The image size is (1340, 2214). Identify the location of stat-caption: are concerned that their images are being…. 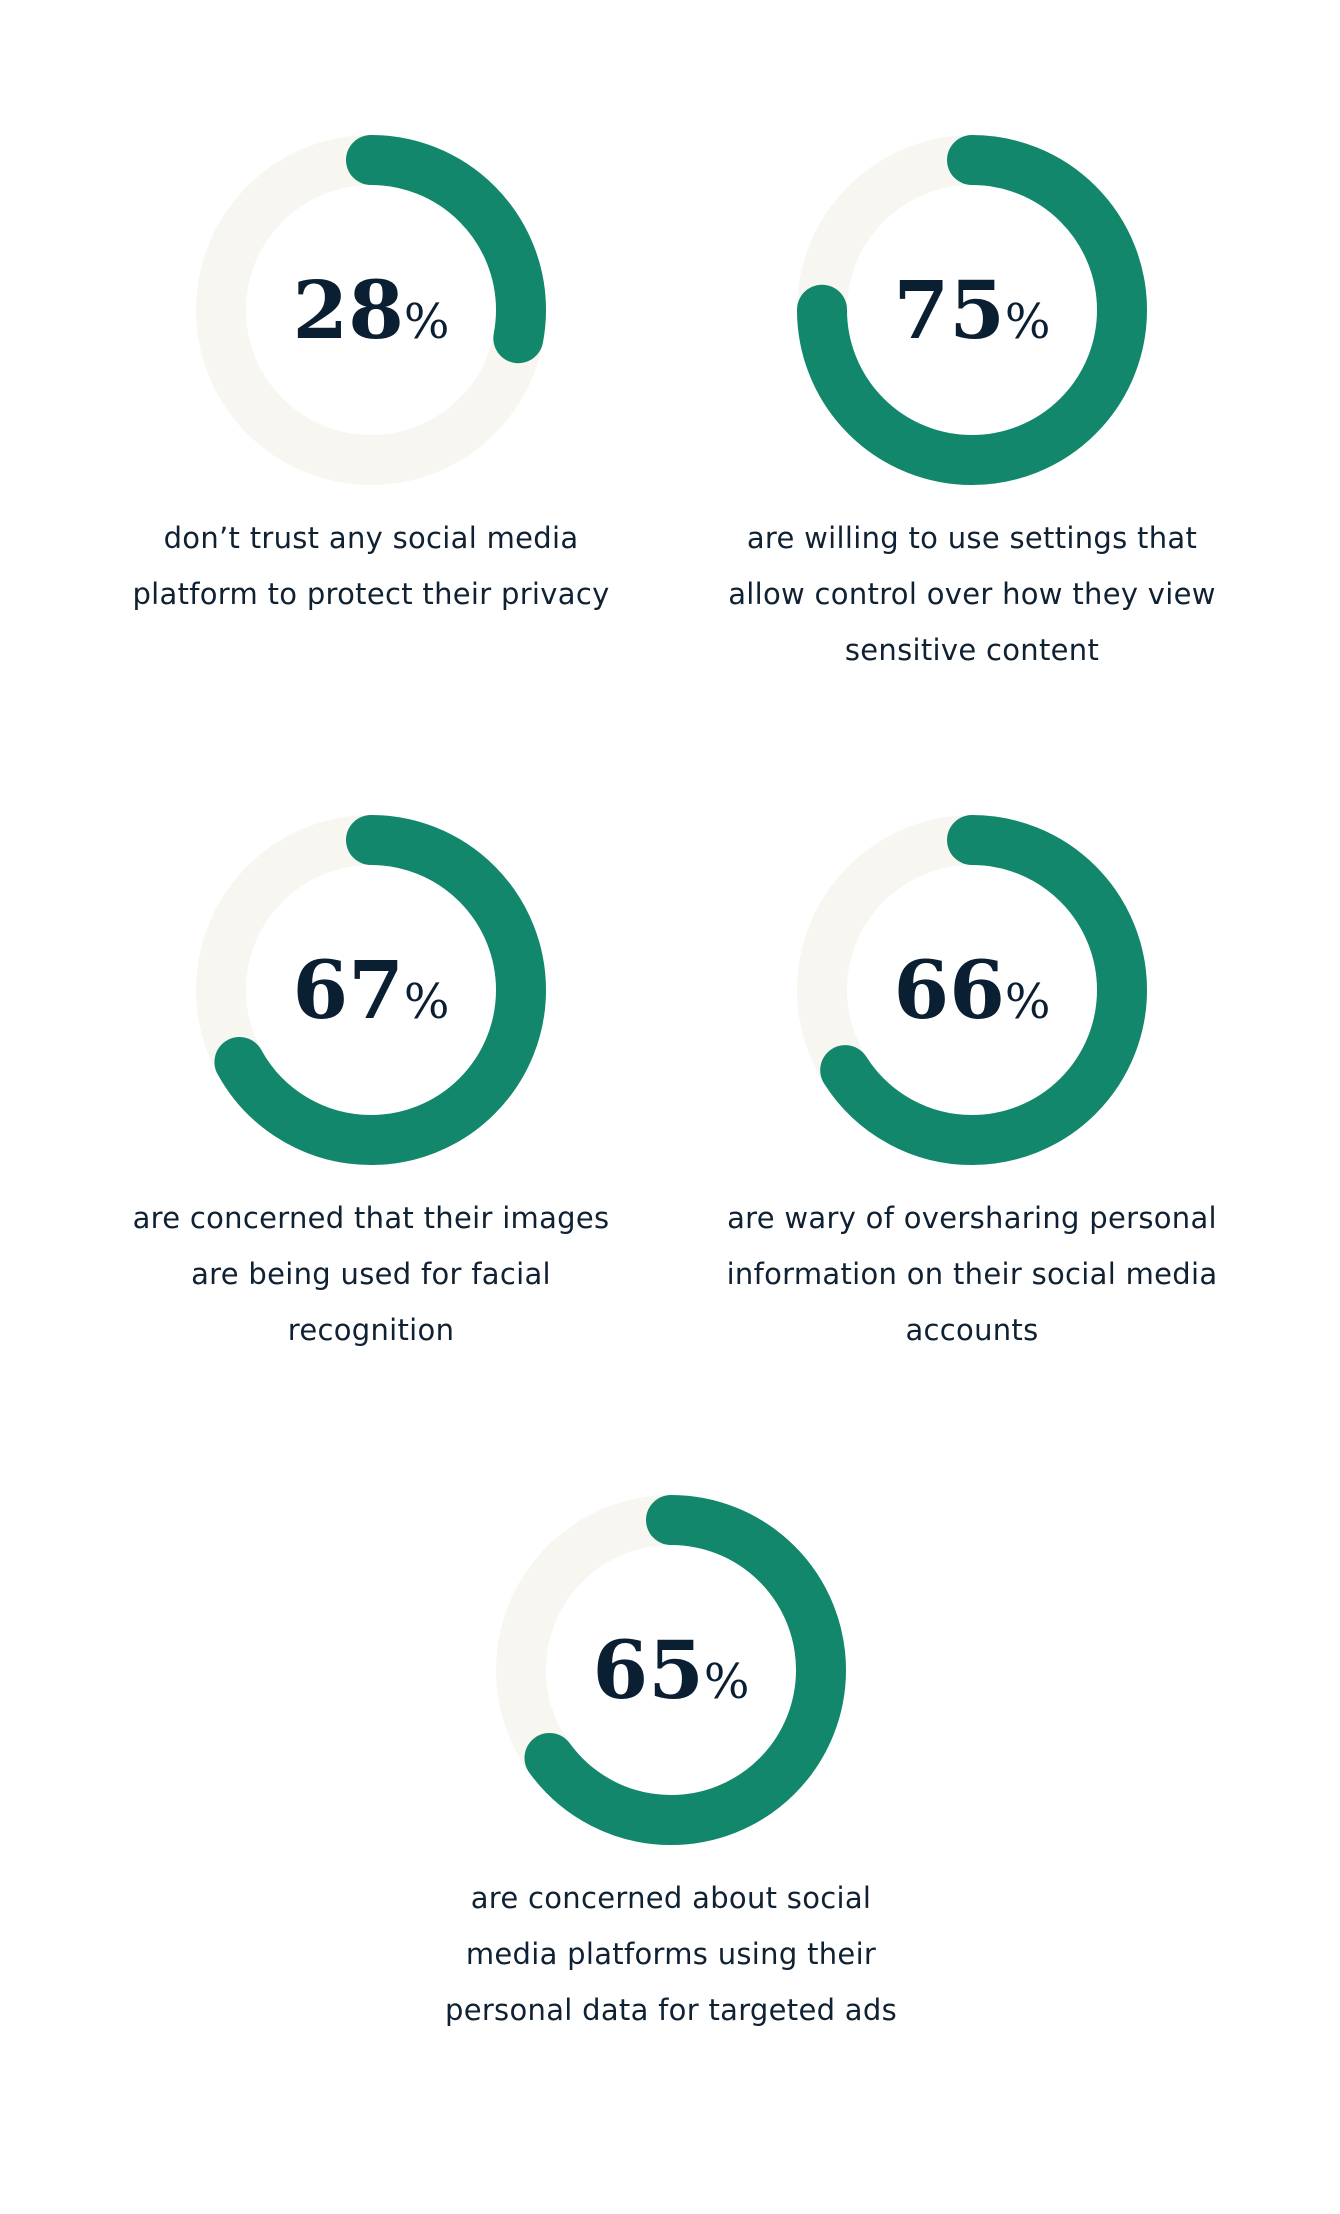
(371, 1274).